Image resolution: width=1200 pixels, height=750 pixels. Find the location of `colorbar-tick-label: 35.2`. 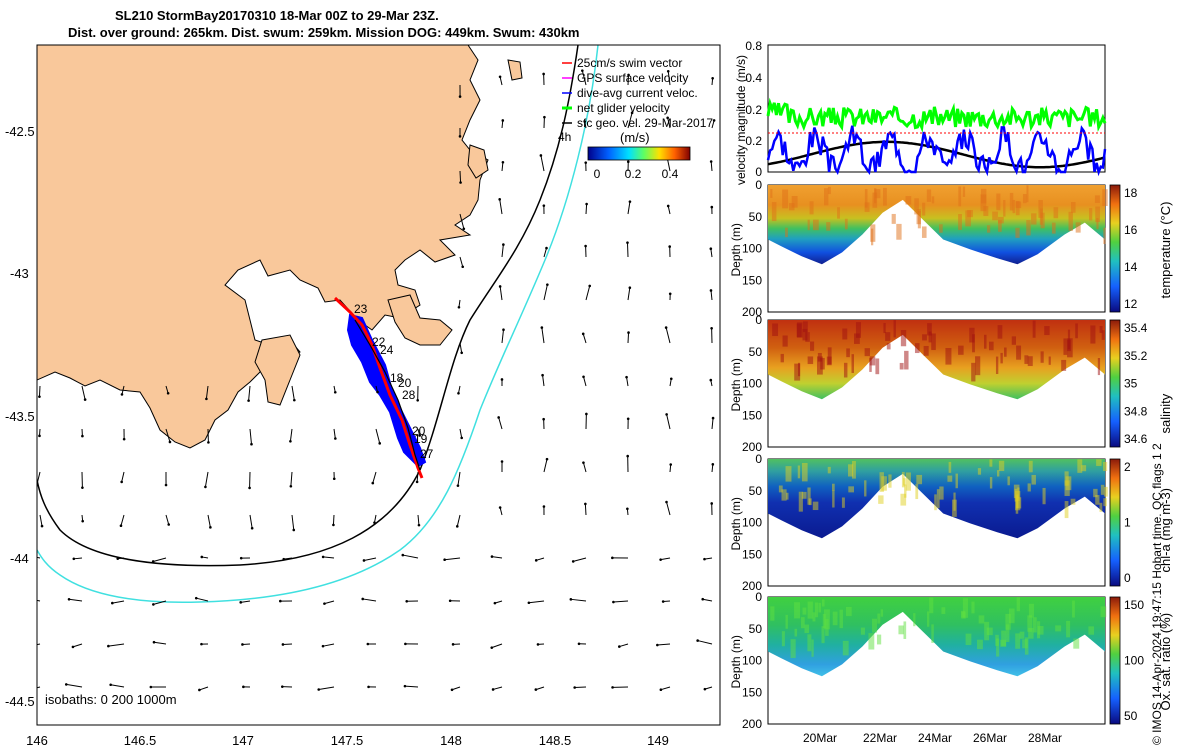

colorbar-tick-label: 35.2 is located at coordinates (1136, 356).